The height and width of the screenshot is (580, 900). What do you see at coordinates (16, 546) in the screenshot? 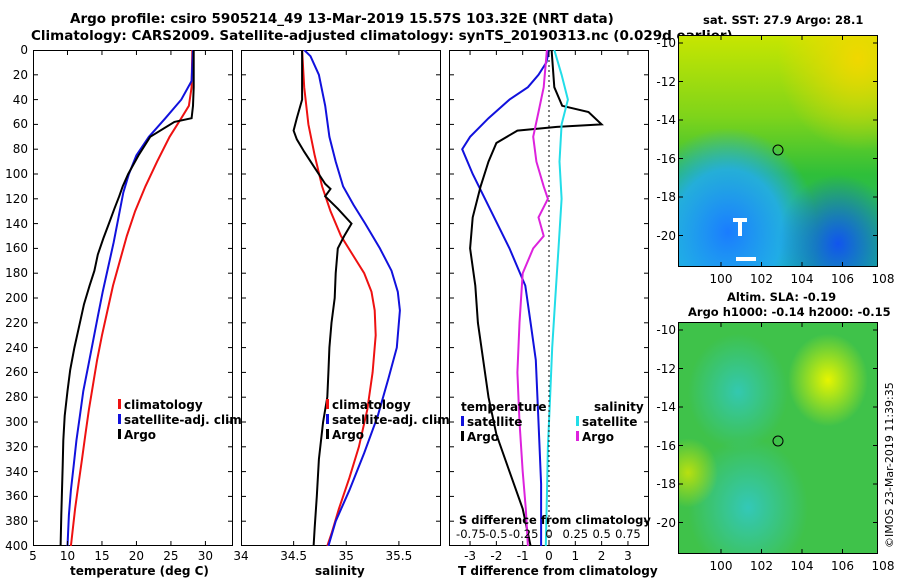
I see `depth-tick-label: 400` at bounding box center [16, 546].